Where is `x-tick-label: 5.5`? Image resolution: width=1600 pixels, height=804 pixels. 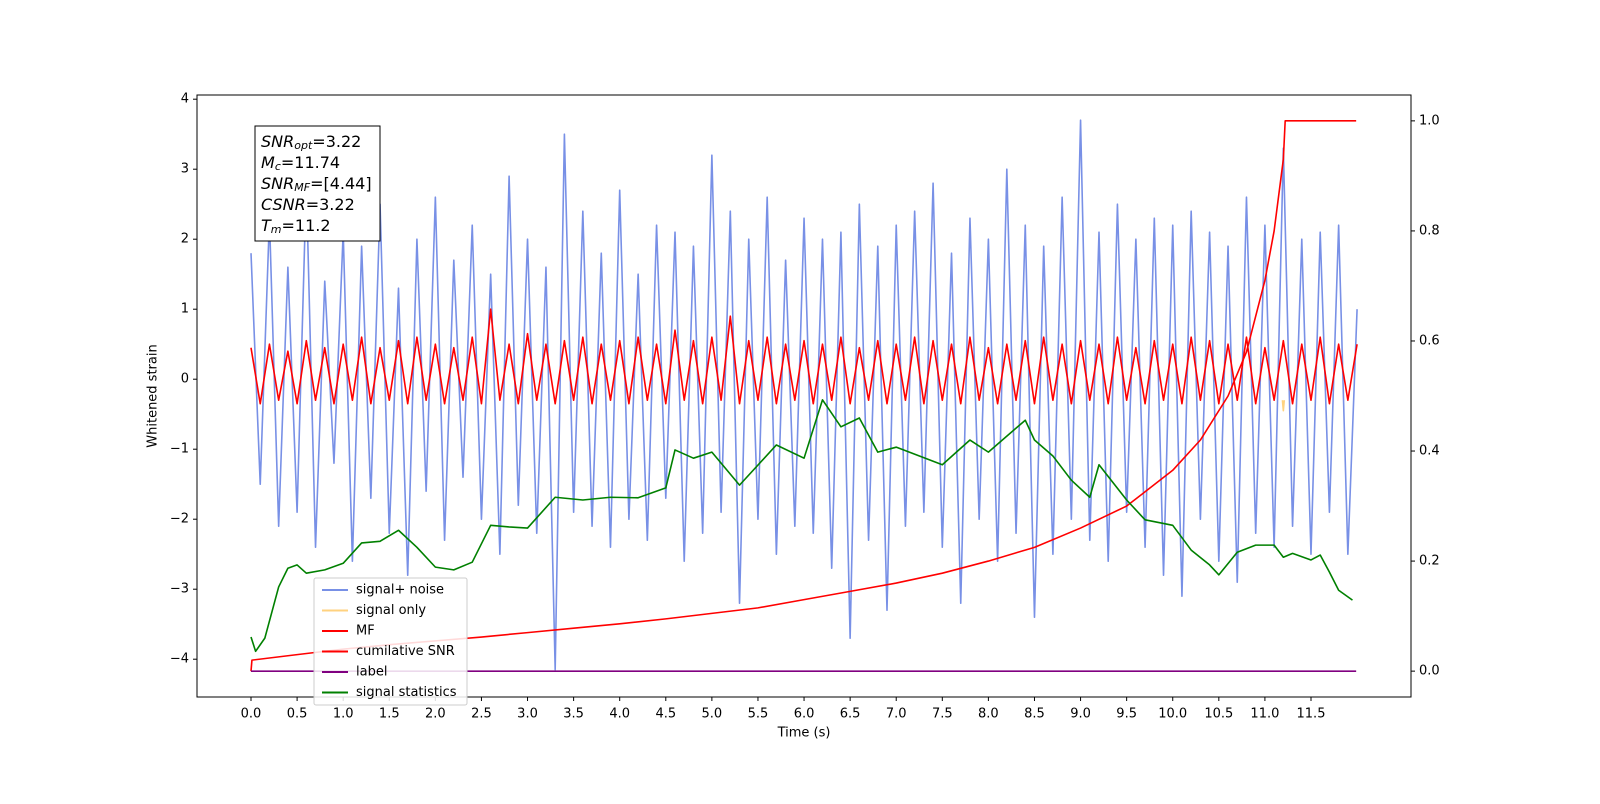 x-tick-label: 5.5 is located at coordinates (758, 714).